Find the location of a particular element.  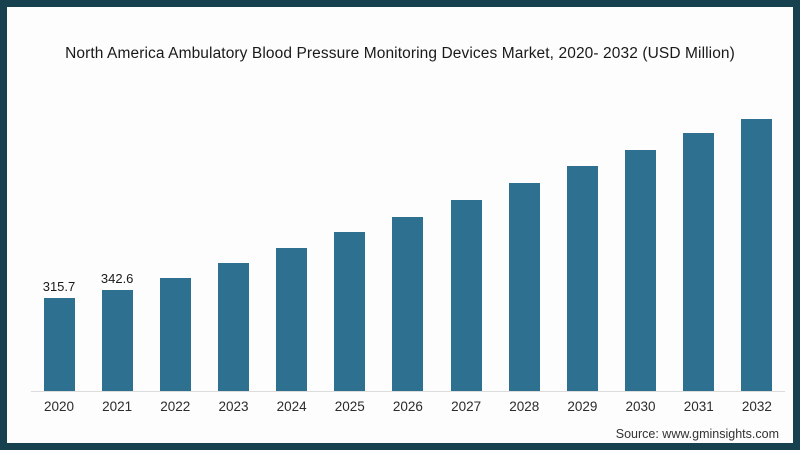

x-tick-label-2027: 2027 is located at coordinates (466, 406).